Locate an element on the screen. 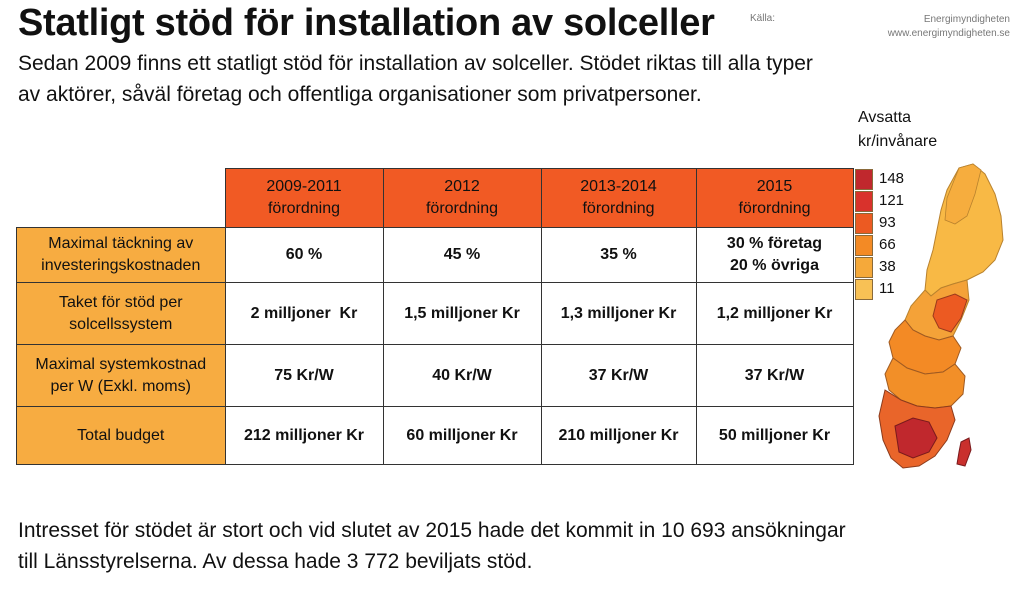  row-header-max-system-cost: Maximal systemkostnad per W (Exkl. moms) is located at coordinates (121, 375).